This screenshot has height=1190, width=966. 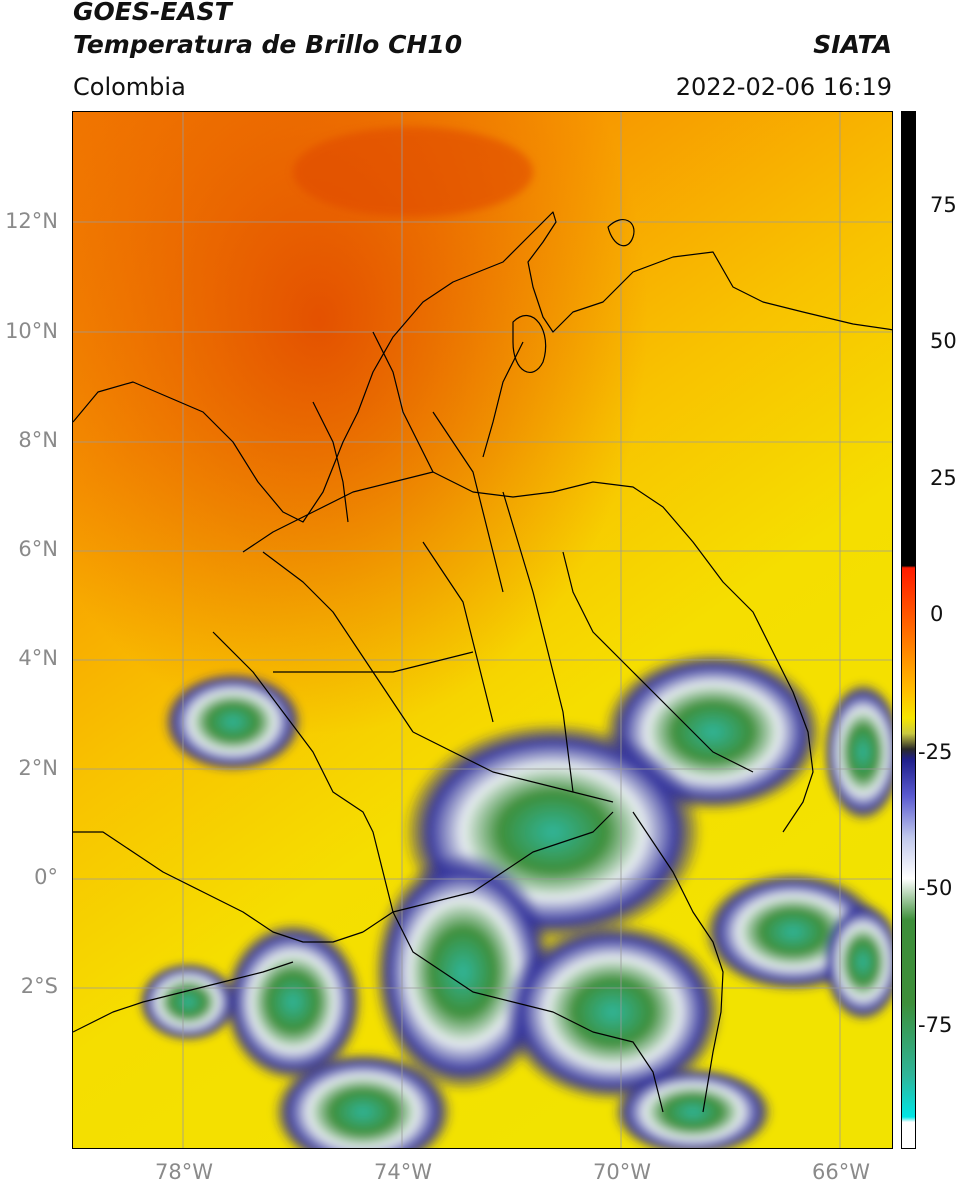 I want to click on colorbar-tick: -50, so click(x=935, y=888).